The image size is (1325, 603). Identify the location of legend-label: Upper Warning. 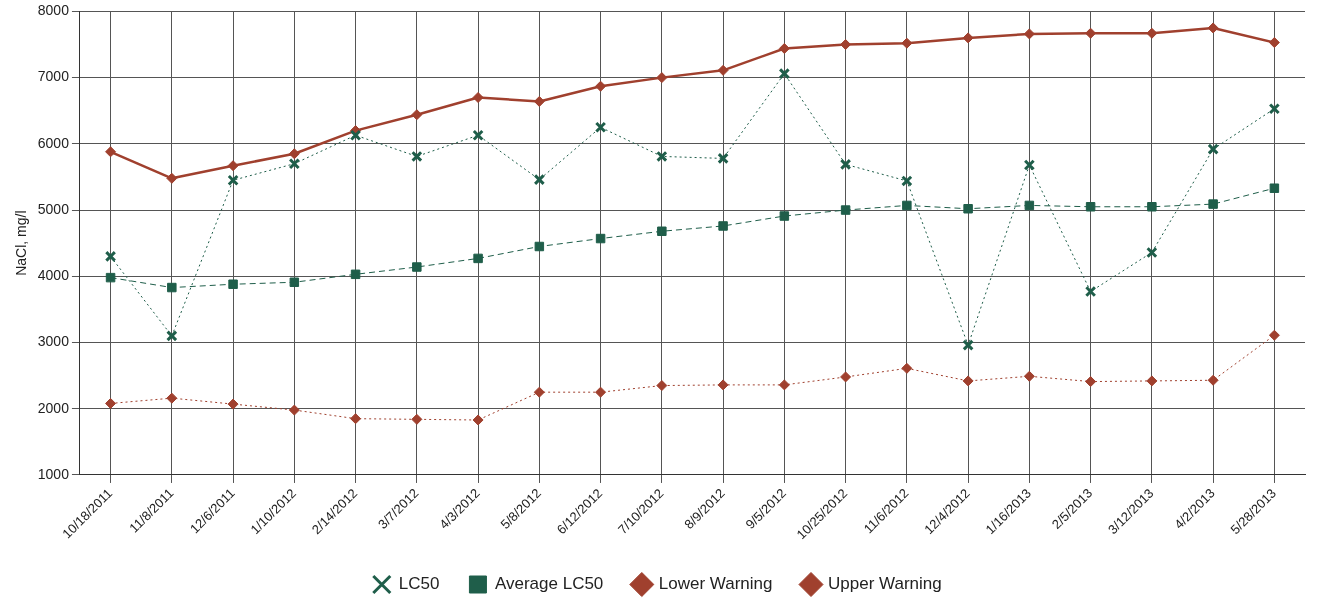
(885, 584).